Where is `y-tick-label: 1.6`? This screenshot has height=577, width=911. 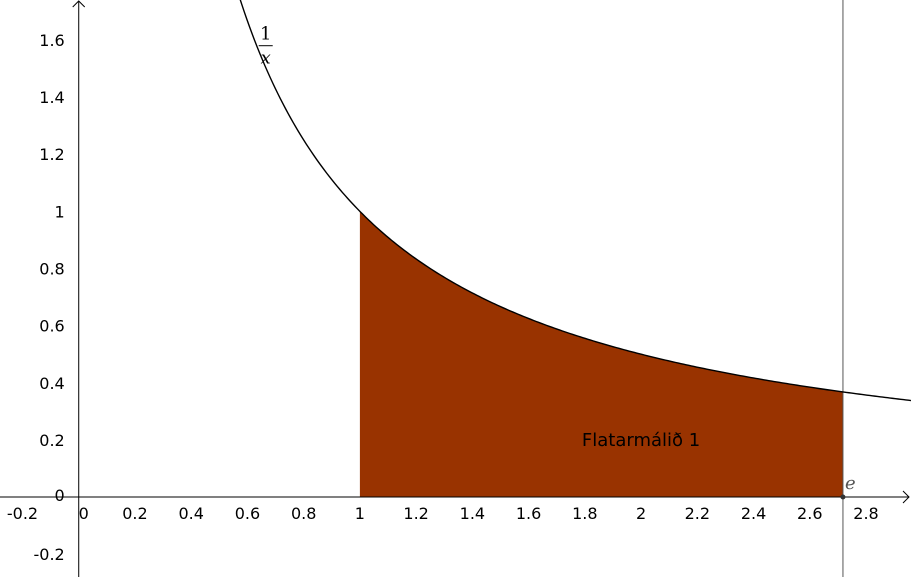 y-tick-label: 1.6 is located at coordinates (51, 40).